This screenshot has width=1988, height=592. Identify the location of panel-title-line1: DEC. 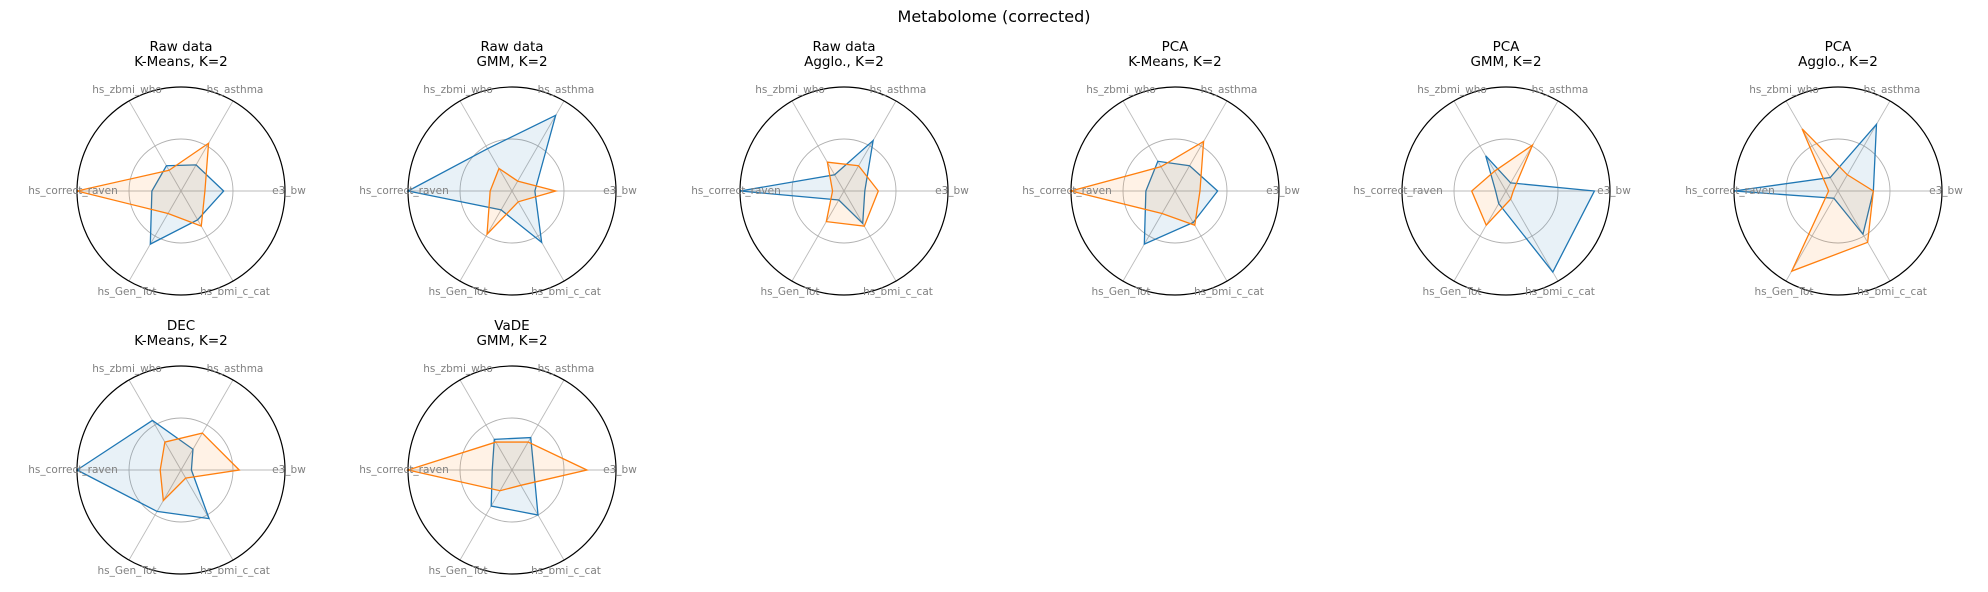
(181, 326).